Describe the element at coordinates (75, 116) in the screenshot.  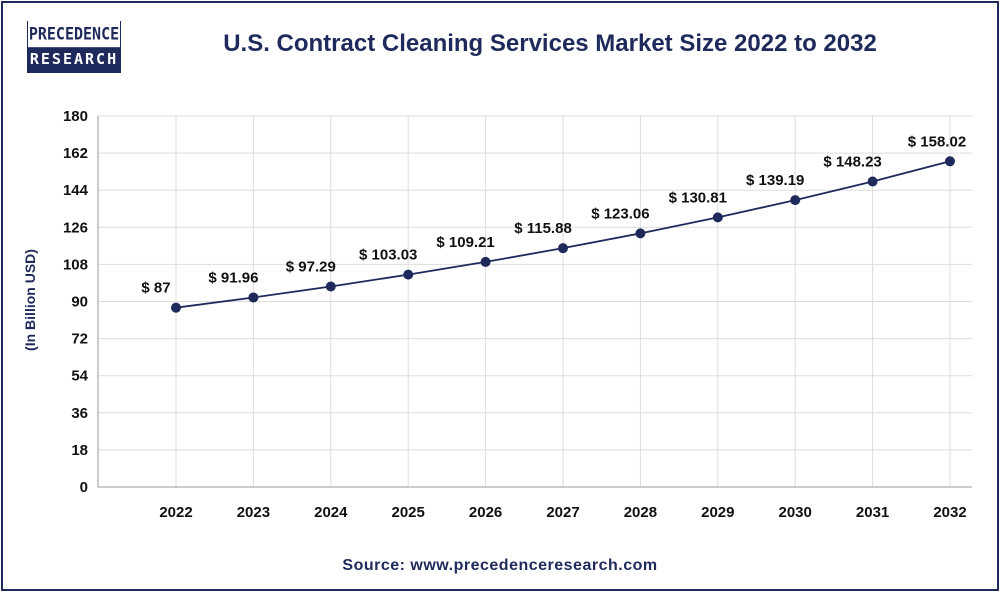
I see `y-tick-label: 180` at that location.